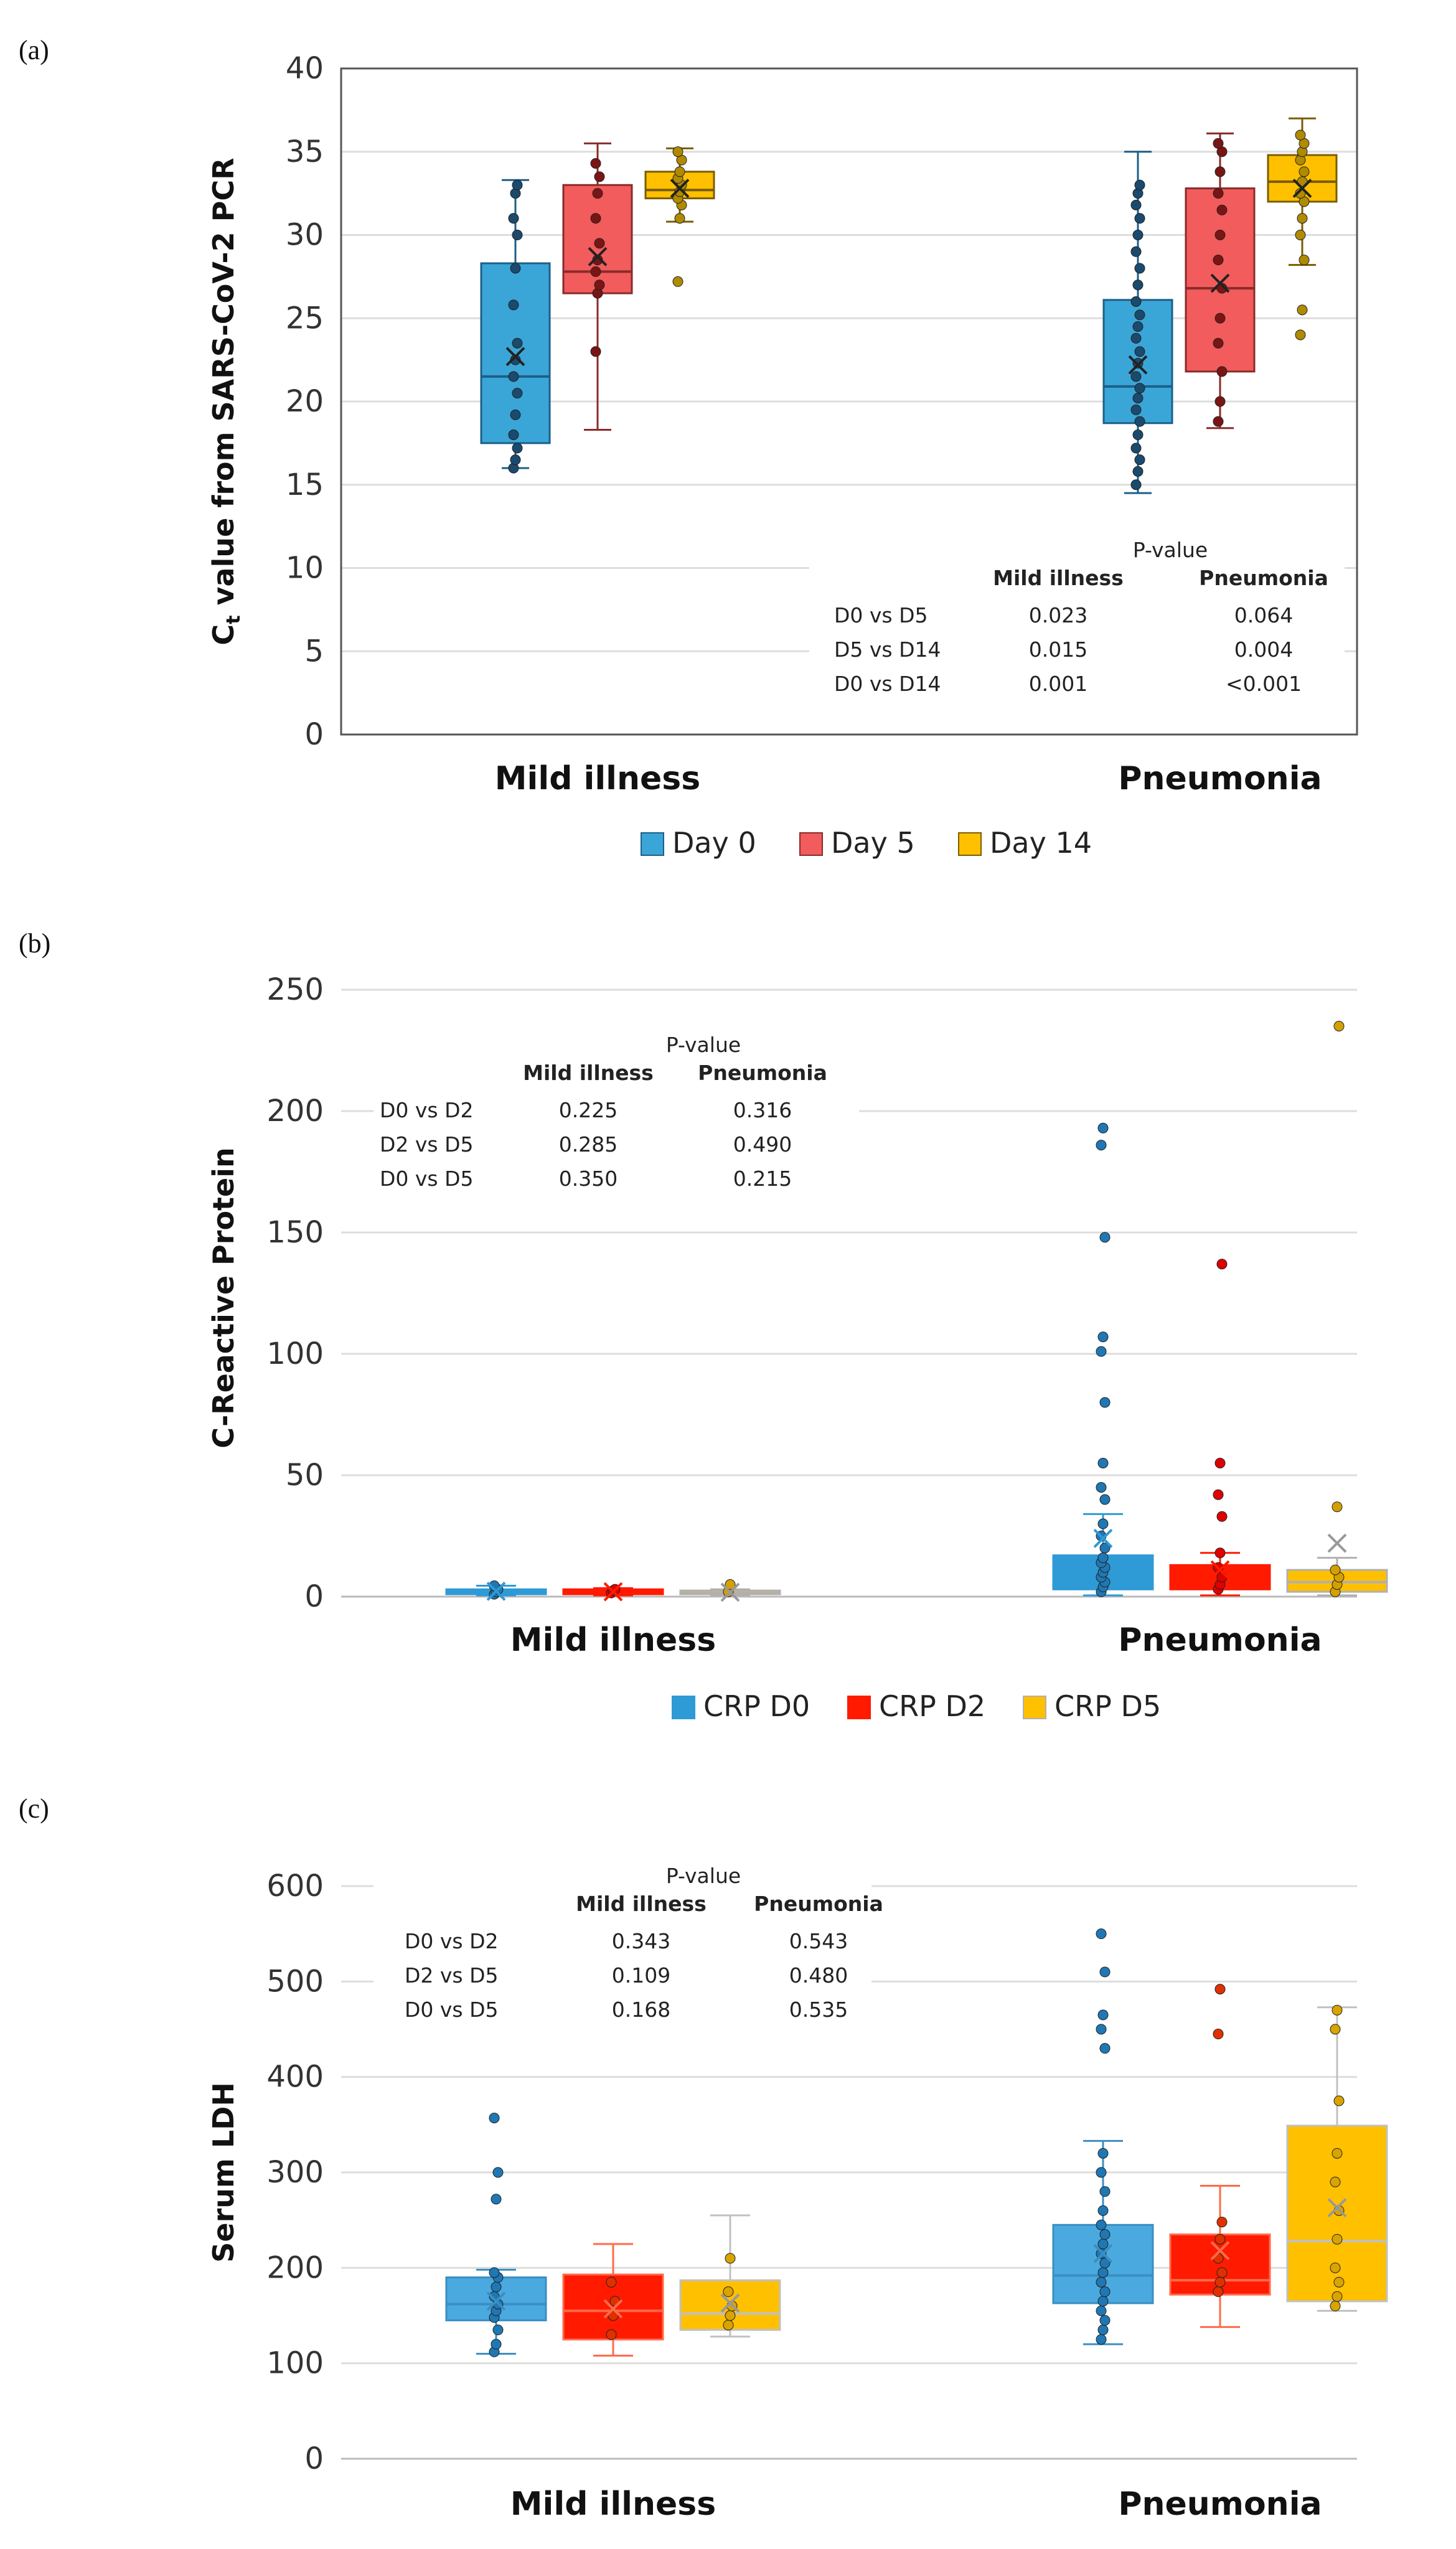 This screenshot has width=1456, height=2549. I want to click on box-d0, so click(496, 2235).